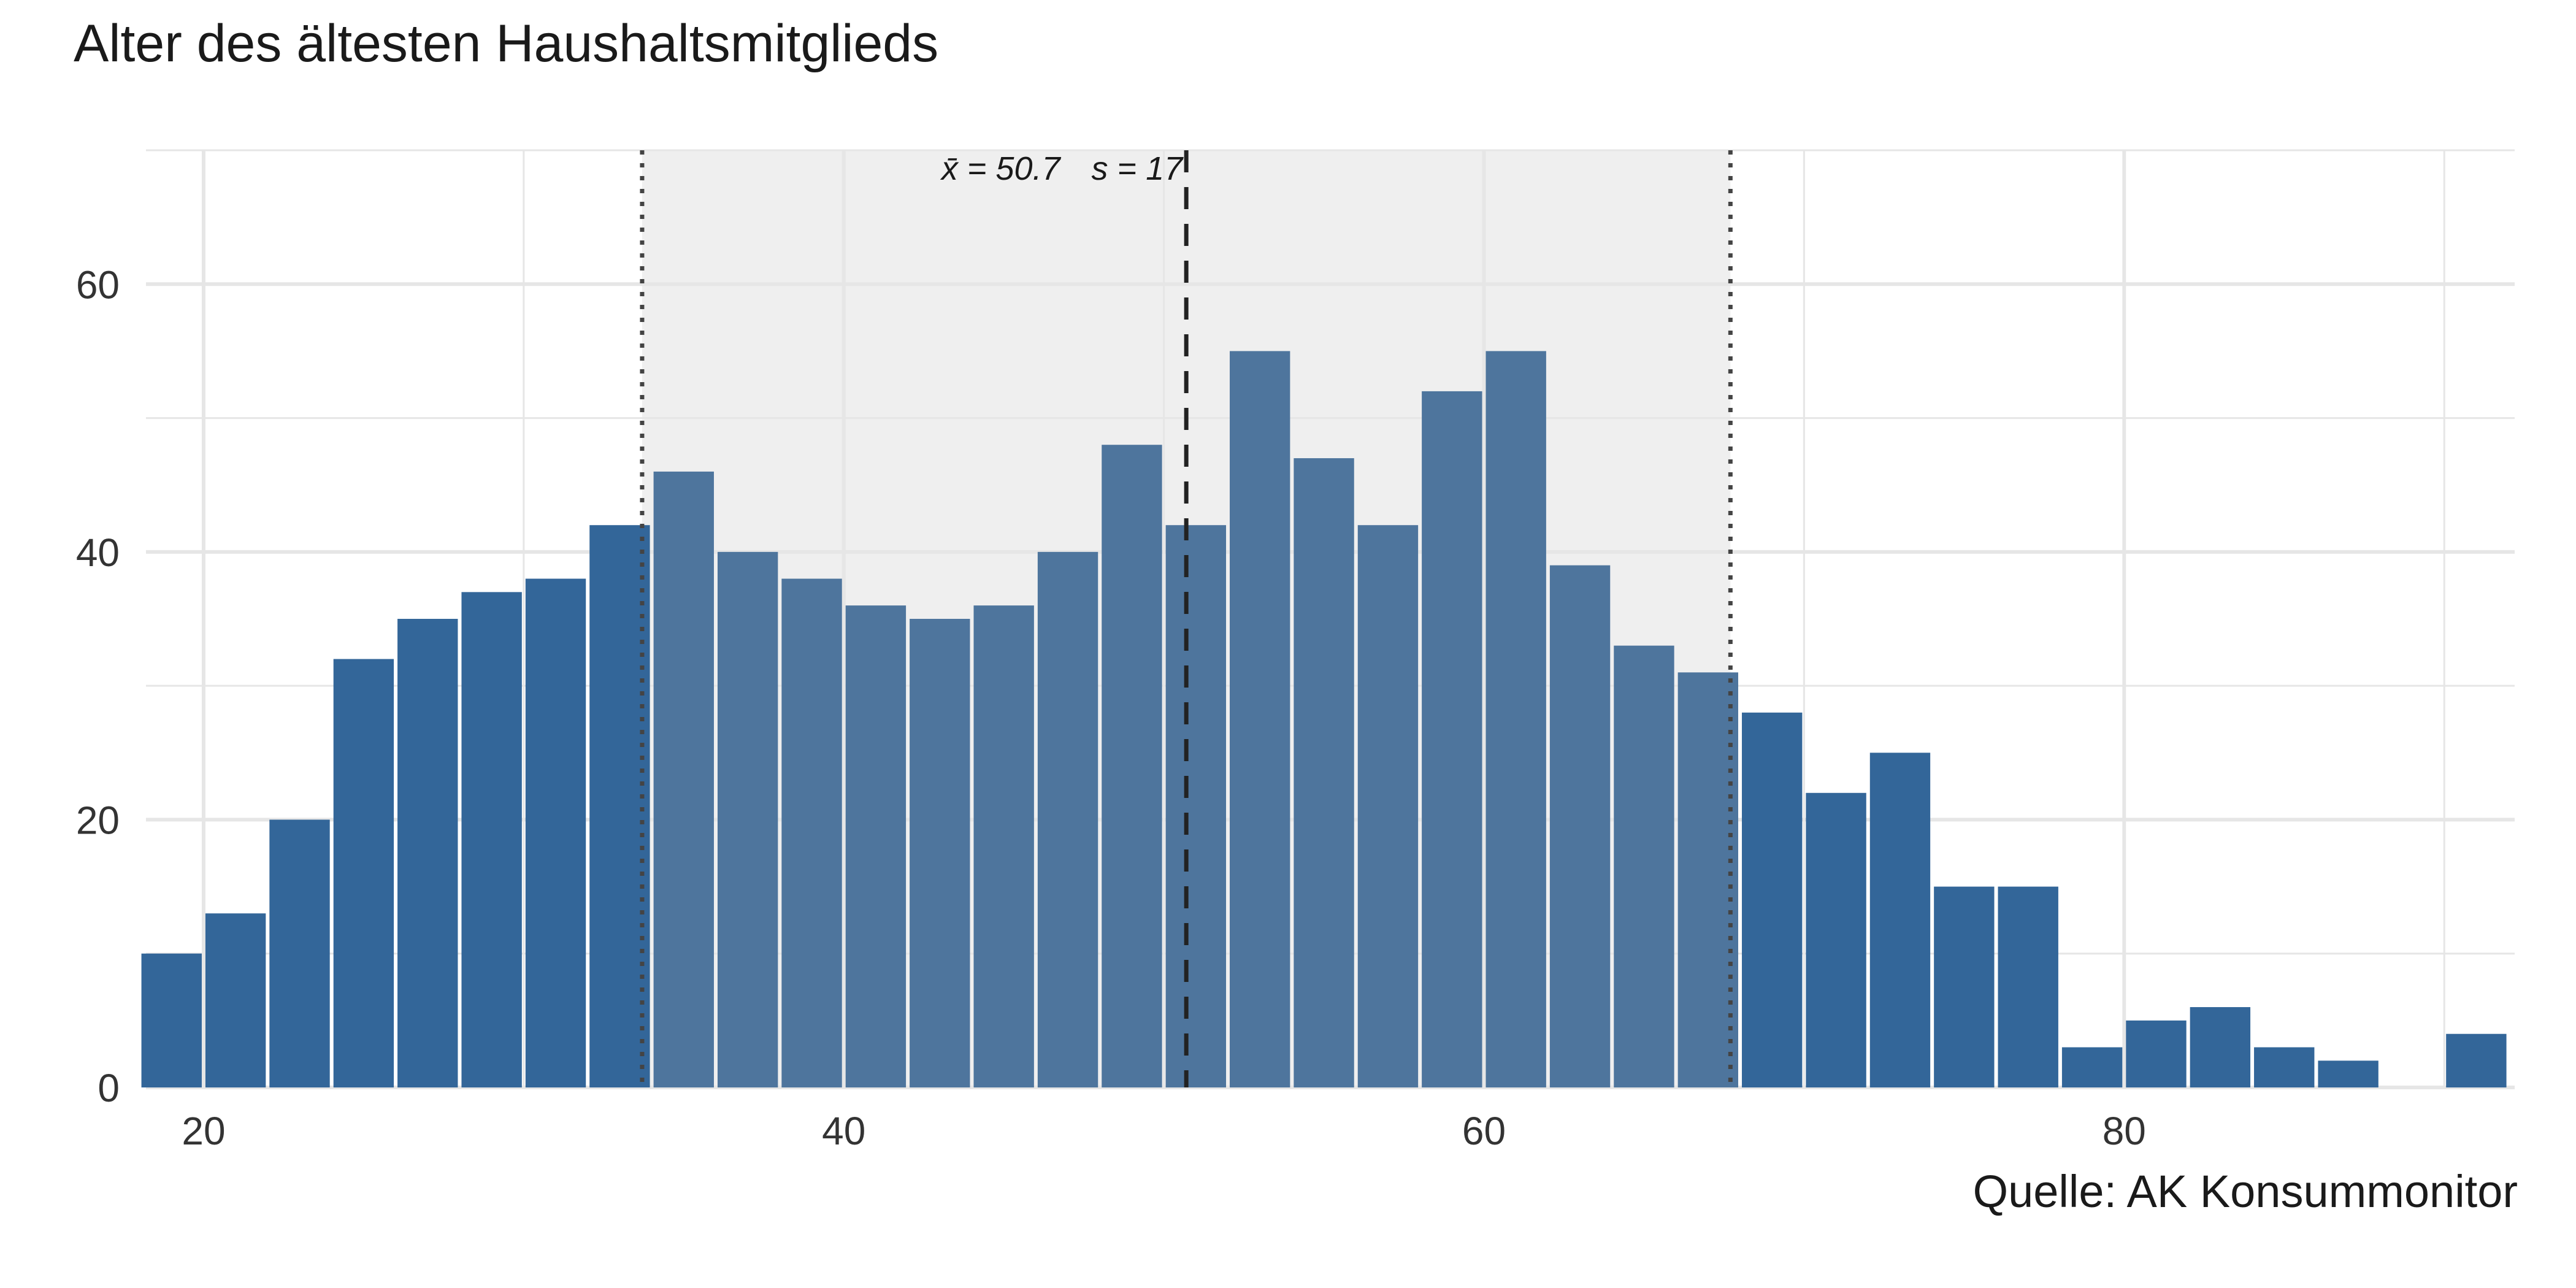 The image size is (2576, 1288). What do you see at coordinates (1484, 1131) in the screenshot?
I see `x-tick-label: 60` at bounding box center [1484, 1131].